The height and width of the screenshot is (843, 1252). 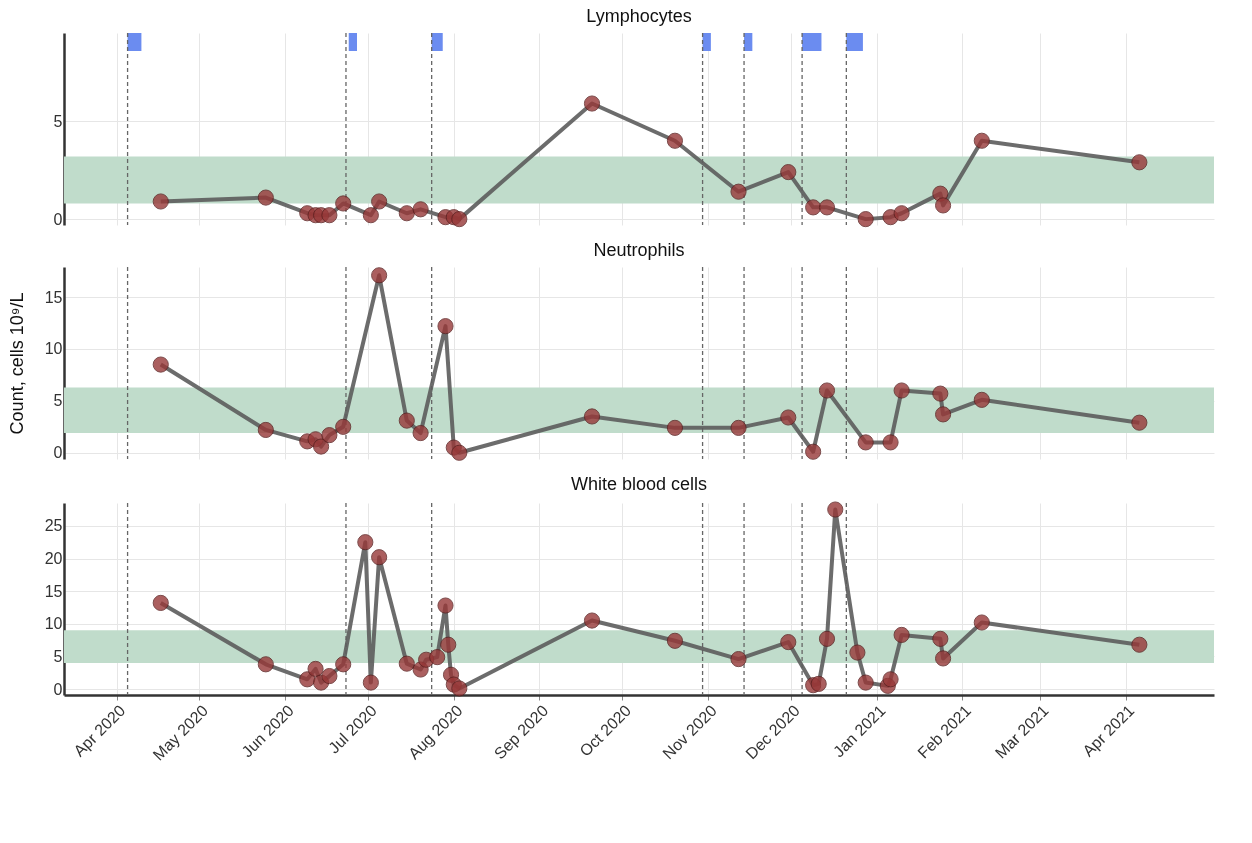 What do you see at coordinates (53, 526) in the screenshot?
I see `y-tick-label: 25` at bounding box center [53, 526].